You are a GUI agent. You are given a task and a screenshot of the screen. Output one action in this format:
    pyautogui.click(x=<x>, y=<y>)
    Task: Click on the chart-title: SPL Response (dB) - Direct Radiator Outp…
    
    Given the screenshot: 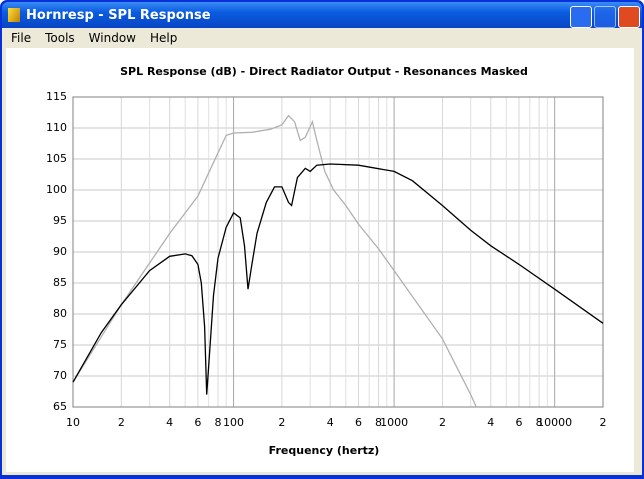 What is the action you would take?
    pyautogui.click(x=324, y=71)
    